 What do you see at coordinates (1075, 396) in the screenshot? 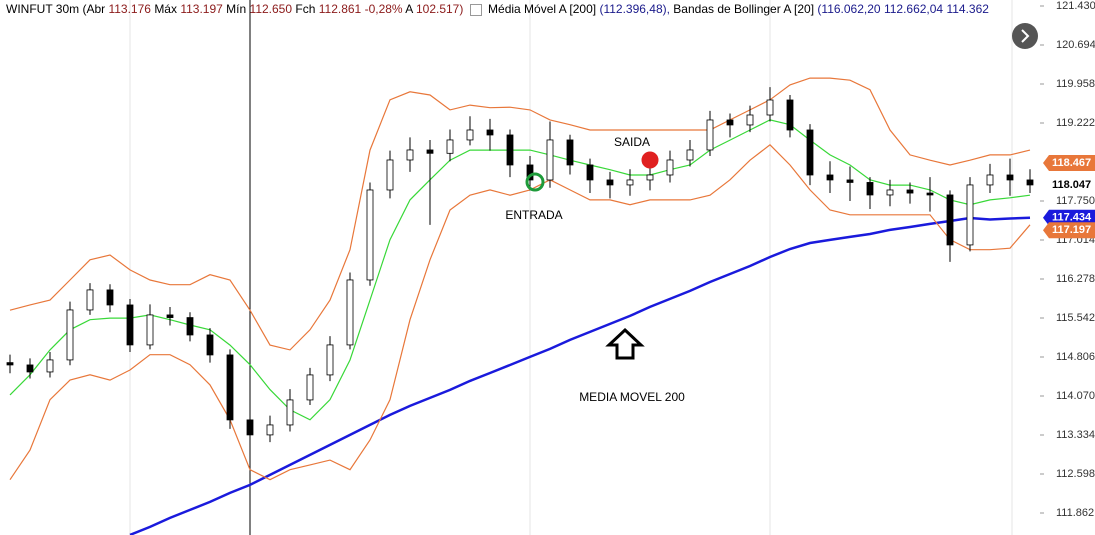
I see `y-tick-label: 114.070` at bounding box center [1075, 396].